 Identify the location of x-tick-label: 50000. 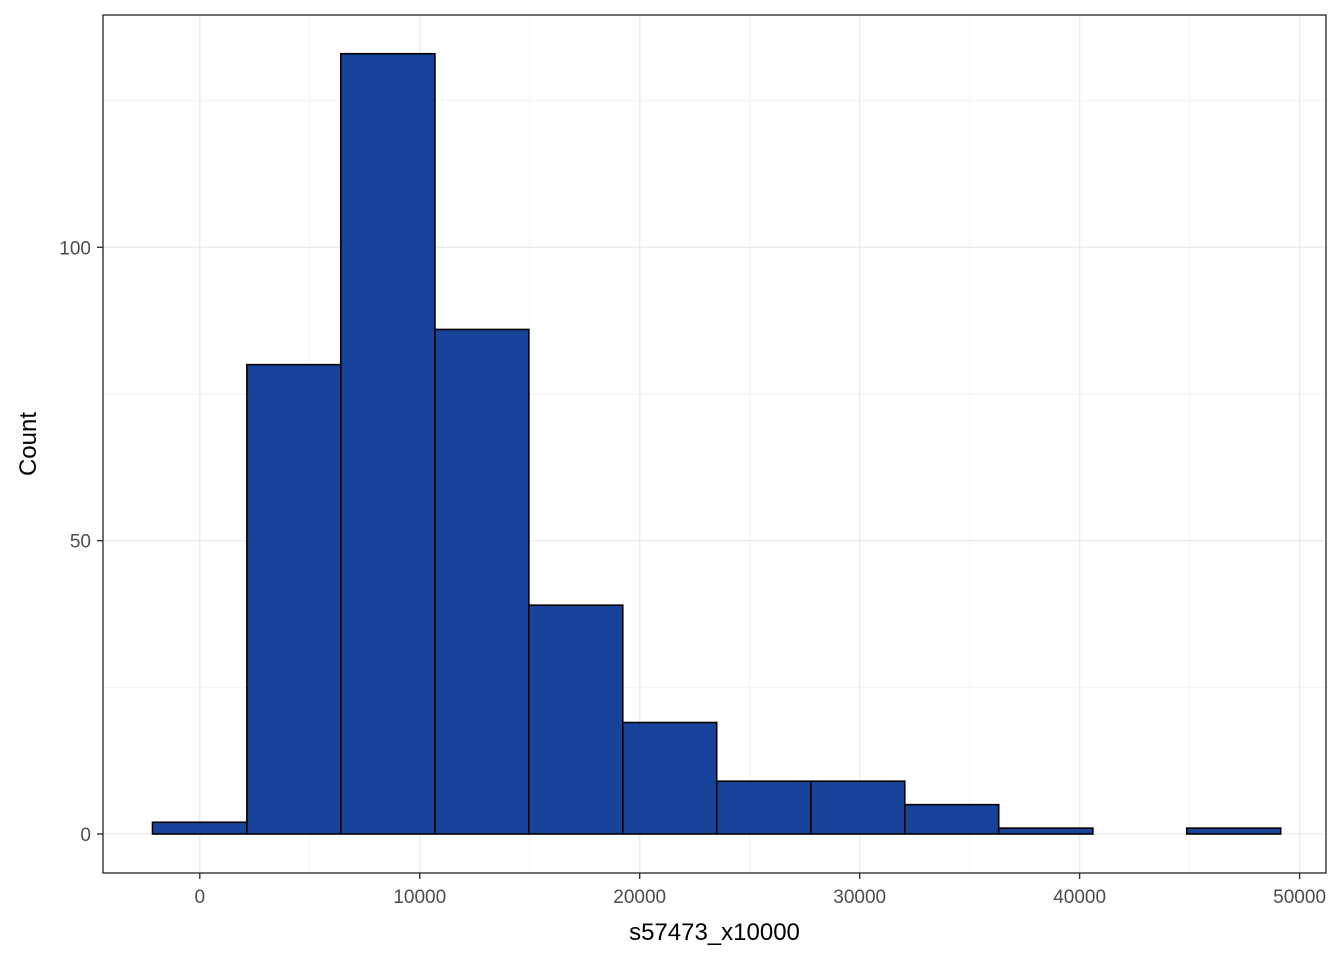
(1299, 897).